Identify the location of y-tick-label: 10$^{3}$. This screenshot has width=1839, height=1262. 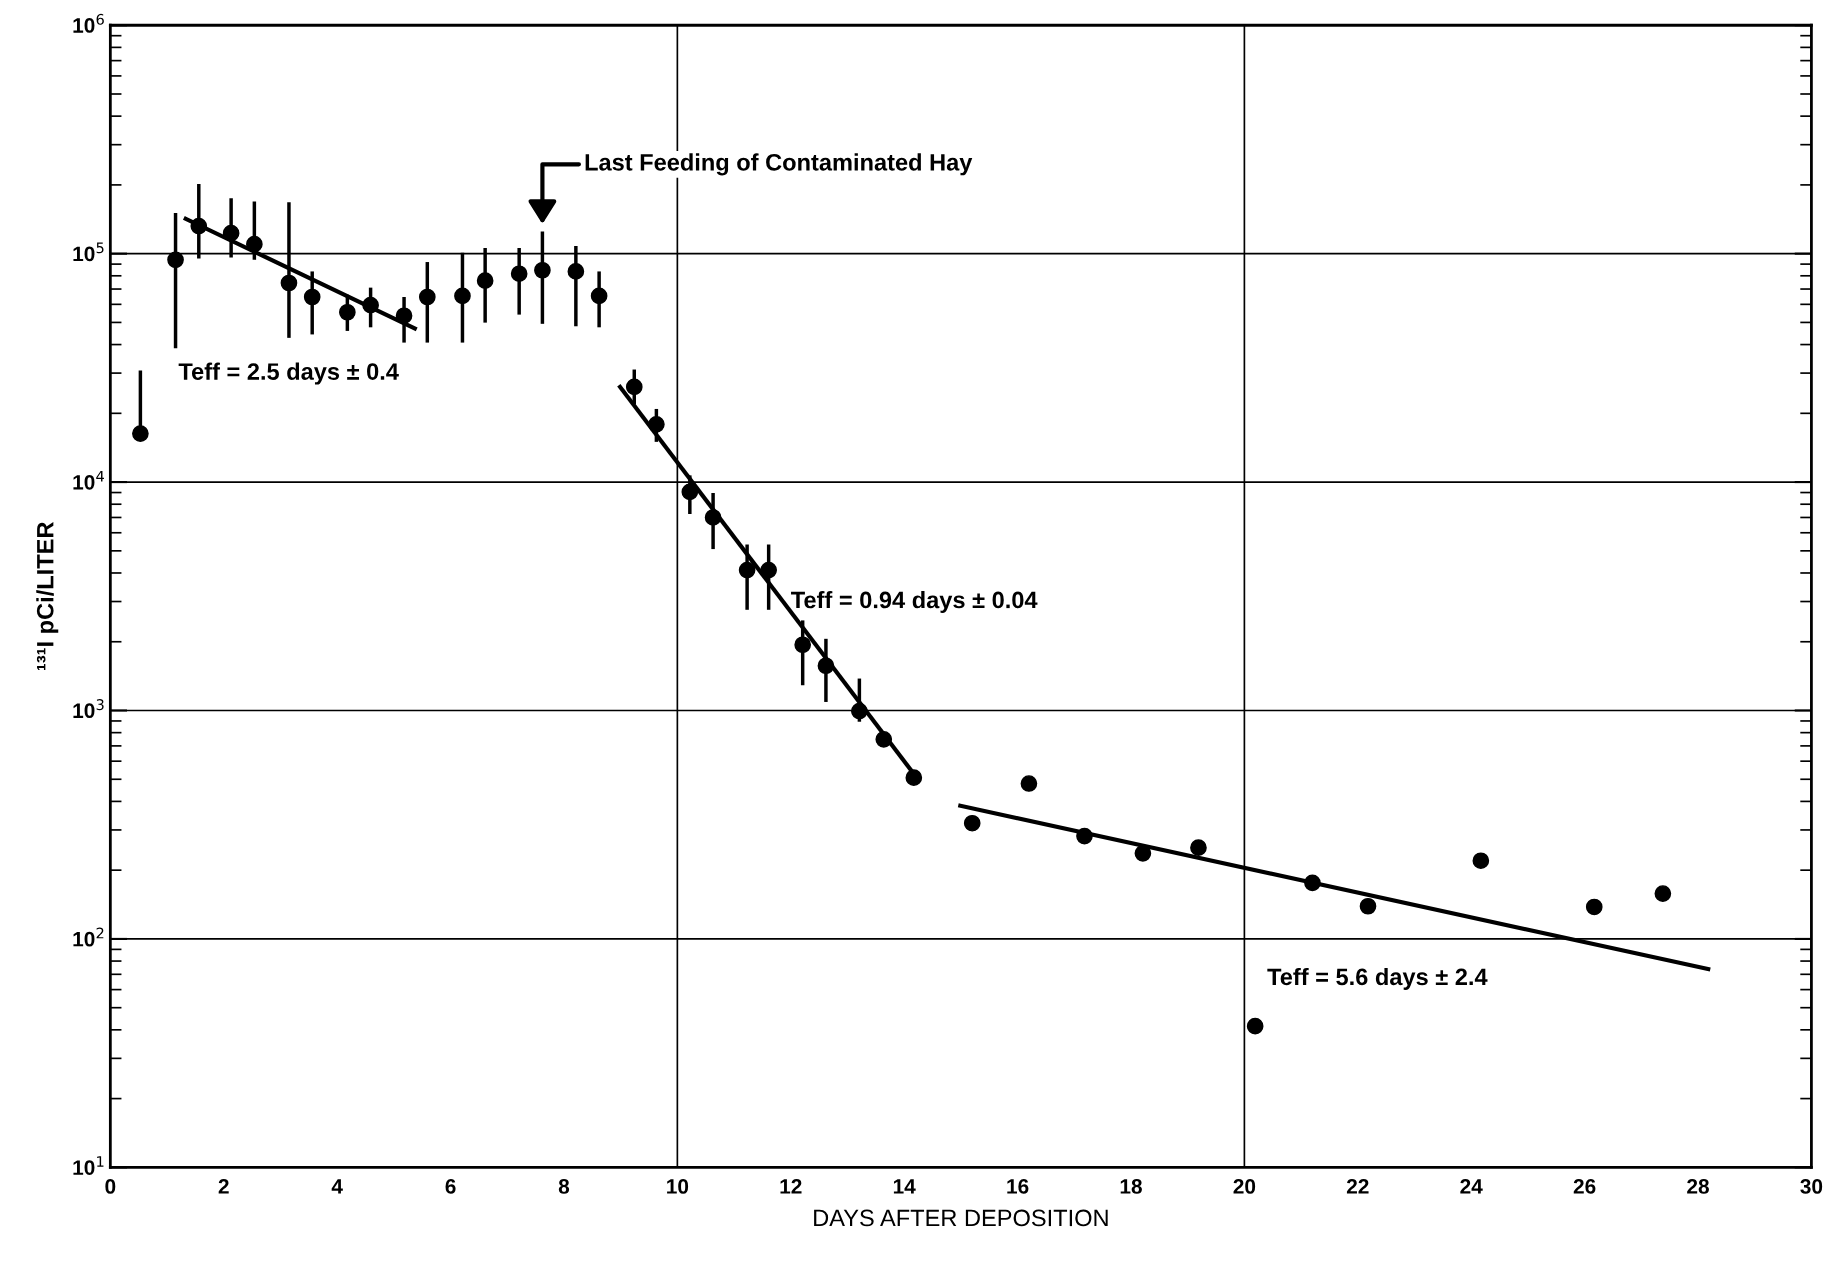
(88, 709).